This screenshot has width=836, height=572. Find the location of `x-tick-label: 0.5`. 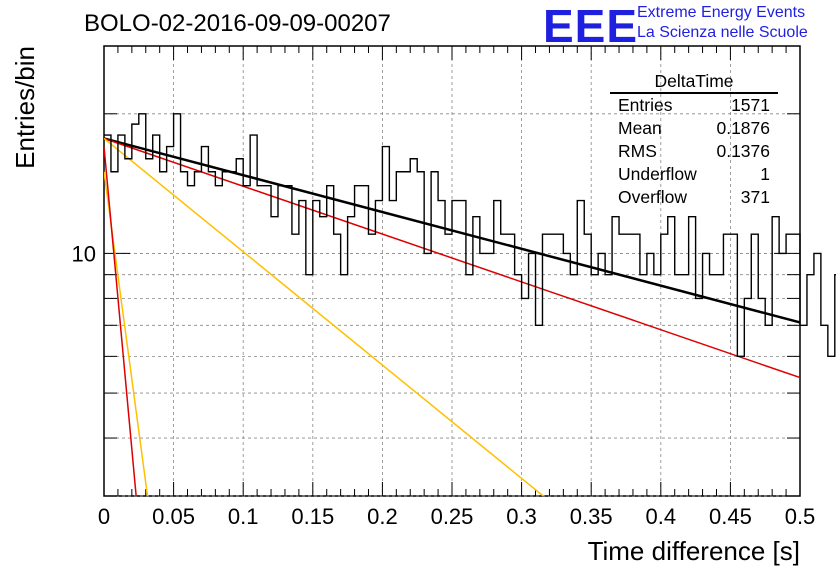

x-tick-label: 0.5 is located at coordinates (800, 516).